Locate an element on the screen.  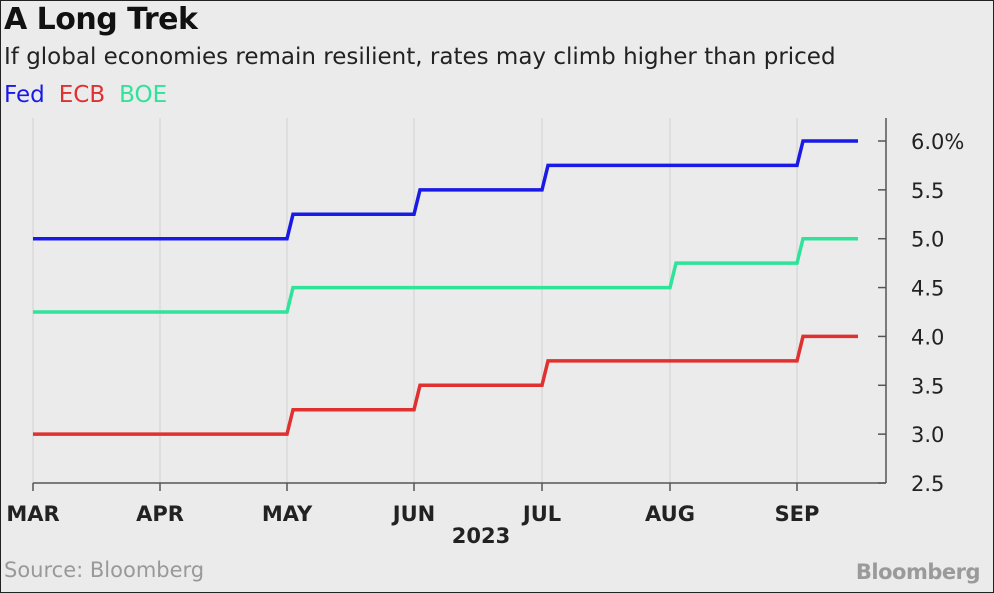
bloomberg-logo: Bloomberg is located at coordinates (918, 572).